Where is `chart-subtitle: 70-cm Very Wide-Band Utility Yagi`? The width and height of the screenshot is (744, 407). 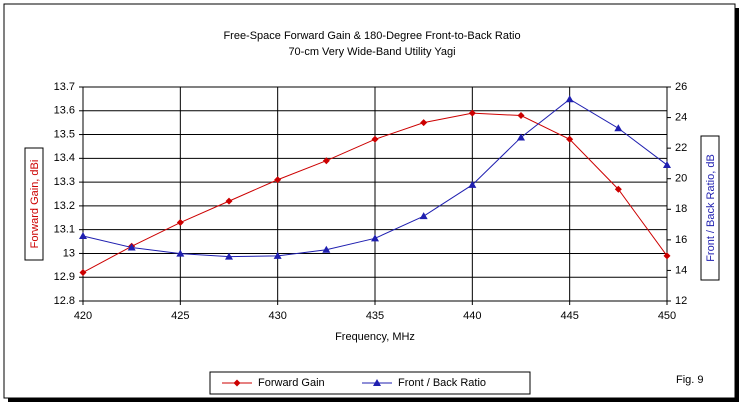
chart-subtitle: 70-cm Very Wide-Band Utility Yagi is located at coordinates (371, 52).